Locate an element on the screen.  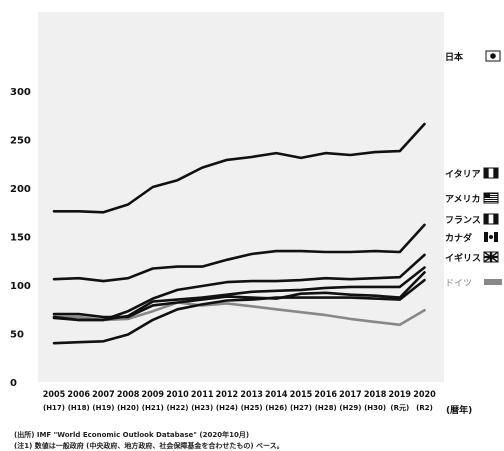
x-tick-sublabel: (H25) is located at coordinates (252, 408).